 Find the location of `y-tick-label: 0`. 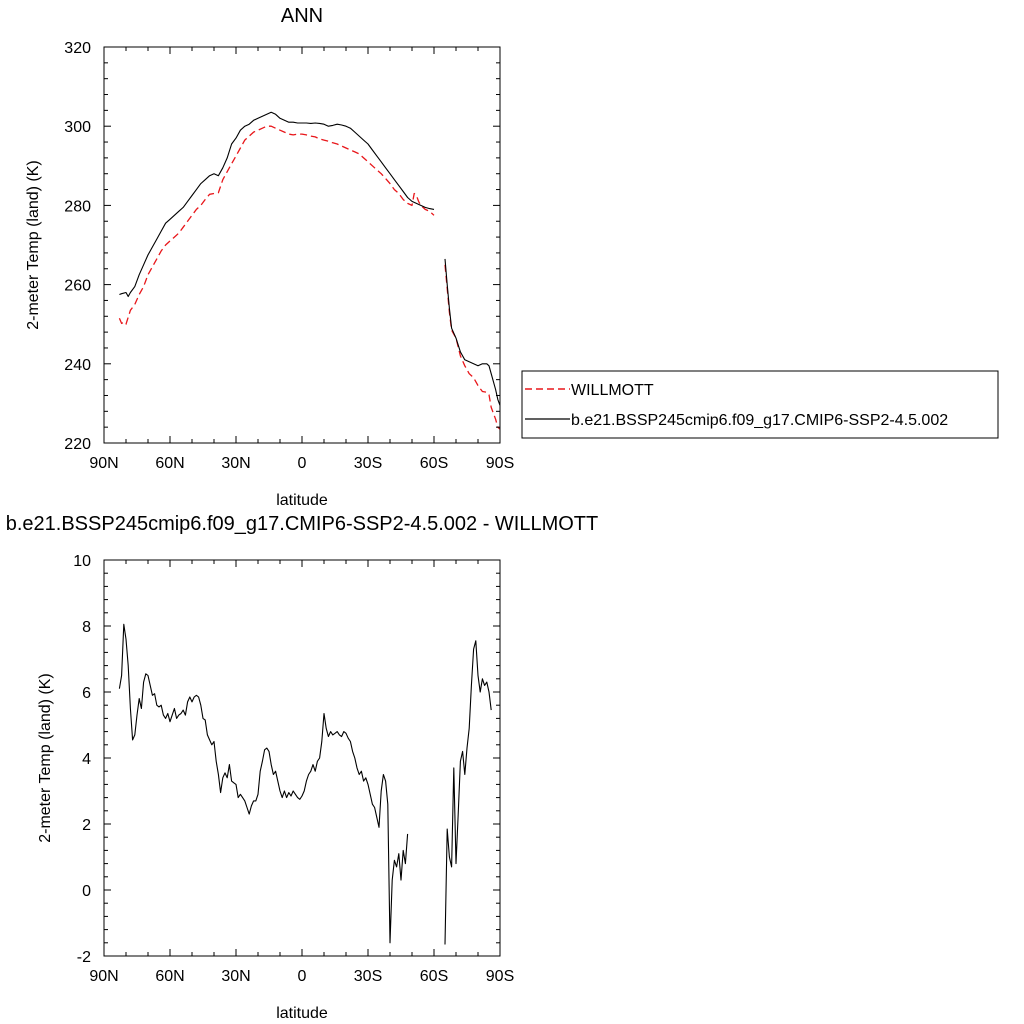

y-tick-label: 0 is located at coordinates (86, 891).